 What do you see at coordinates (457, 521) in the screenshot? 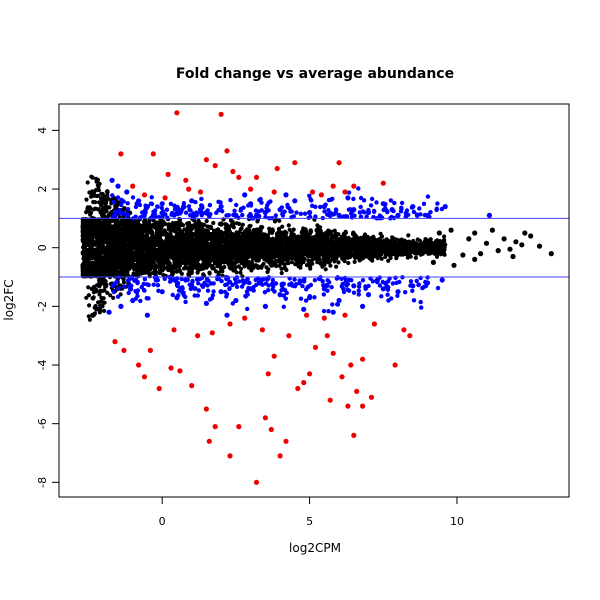
I see `x-tick-label: 10` at bounding box center [457, 521].